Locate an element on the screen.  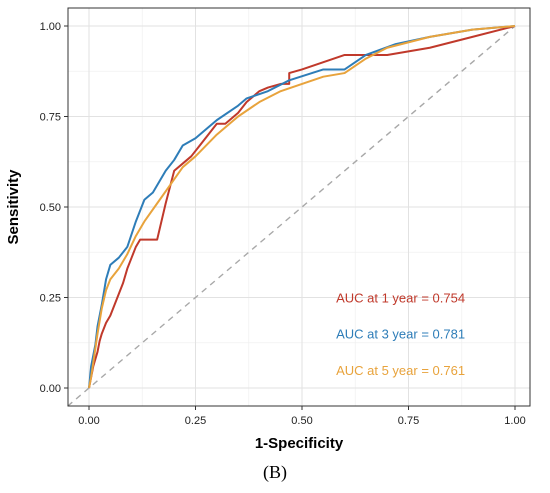
x-tick-label: 0.25 is located at coordinates (195, 421).